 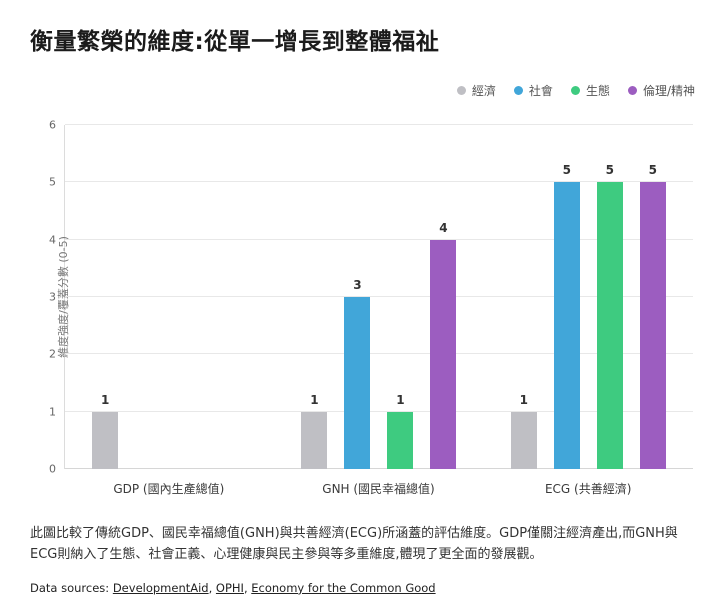 I want to click on legend-item: 經濟, so click(x=476, y=90).